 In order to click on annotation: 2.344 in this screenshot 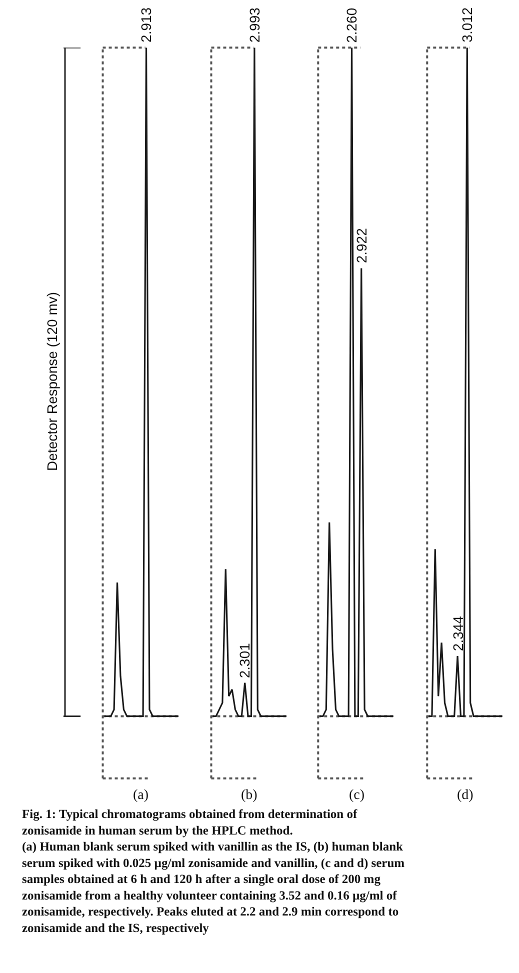, I will do `click(458, 634)`.